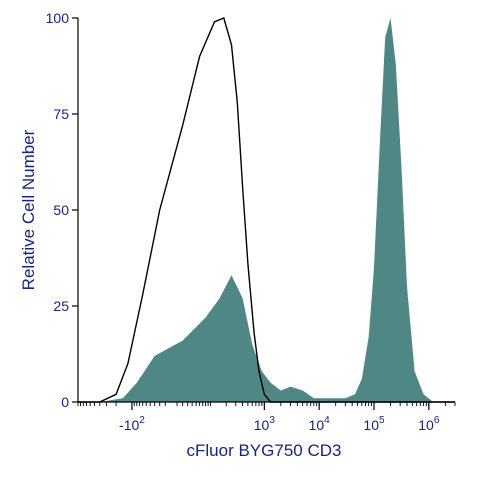 The width and height of the screenshot is (480, 480). What do you see at coordinates (65, 402) in the screenshot?
I see `y-tick-label: 0` at bounding box center [65, 402].